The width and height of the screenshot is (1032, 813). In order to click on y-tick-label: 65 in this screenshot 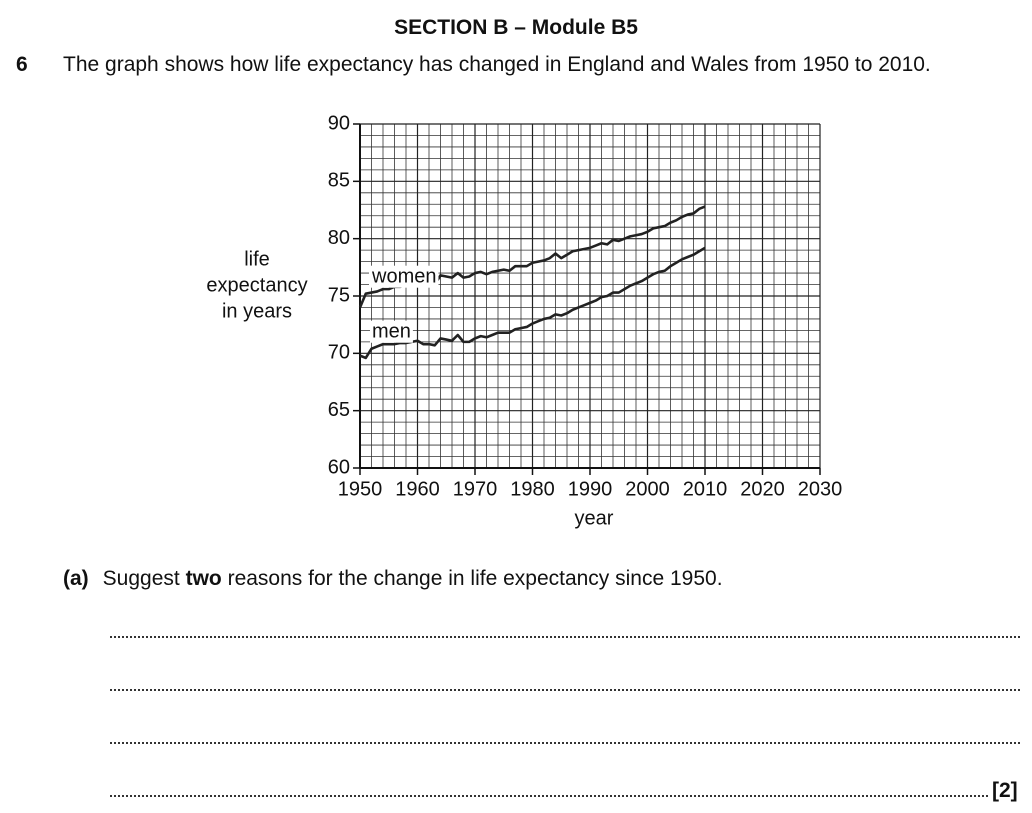, I will do `click(339, 410)`.